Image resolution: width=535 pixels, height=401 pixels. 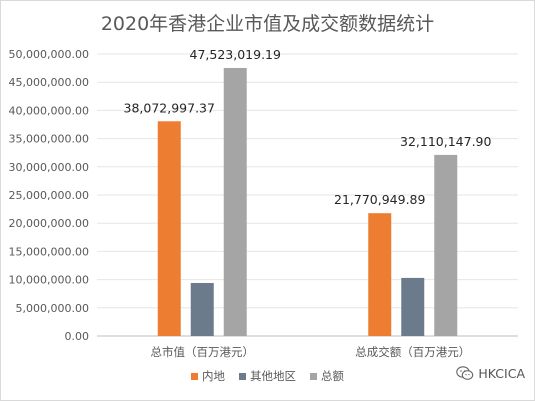 I want to click on y-tick-label: 30,000,000.00, so click(x=49, y=167).